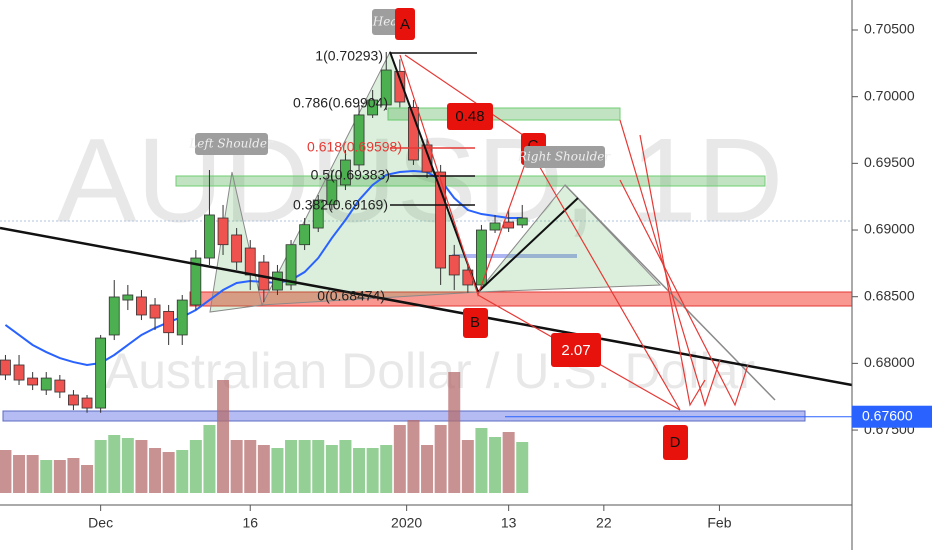  Describe the element at coordinates (509, 523) in the screenshot. I see `x-tick-label: 13` at that location.